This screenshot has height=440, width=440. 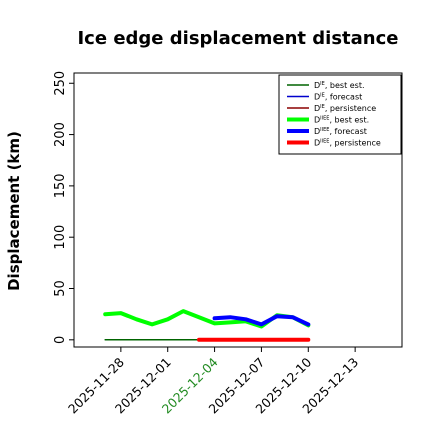 I want to click on data-layer, so click(x=207, y=325).